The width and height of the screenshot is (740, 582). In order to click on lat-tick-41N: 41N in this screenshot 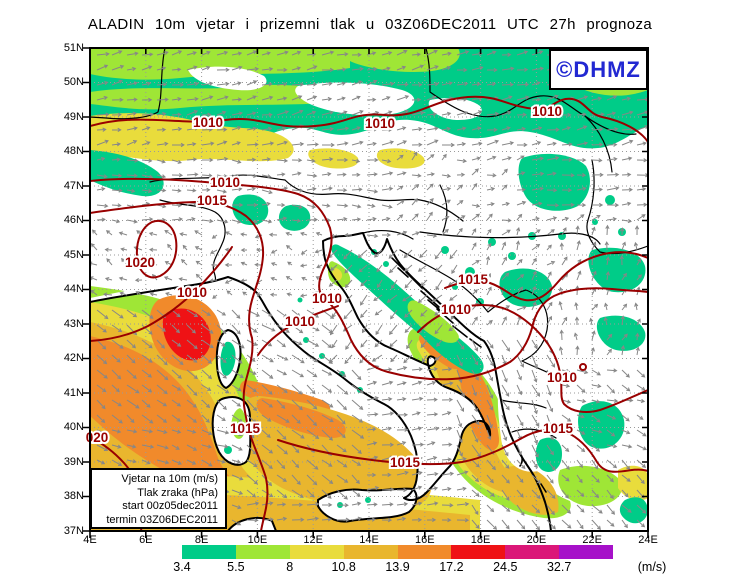, I will do `click(73, 392)`.